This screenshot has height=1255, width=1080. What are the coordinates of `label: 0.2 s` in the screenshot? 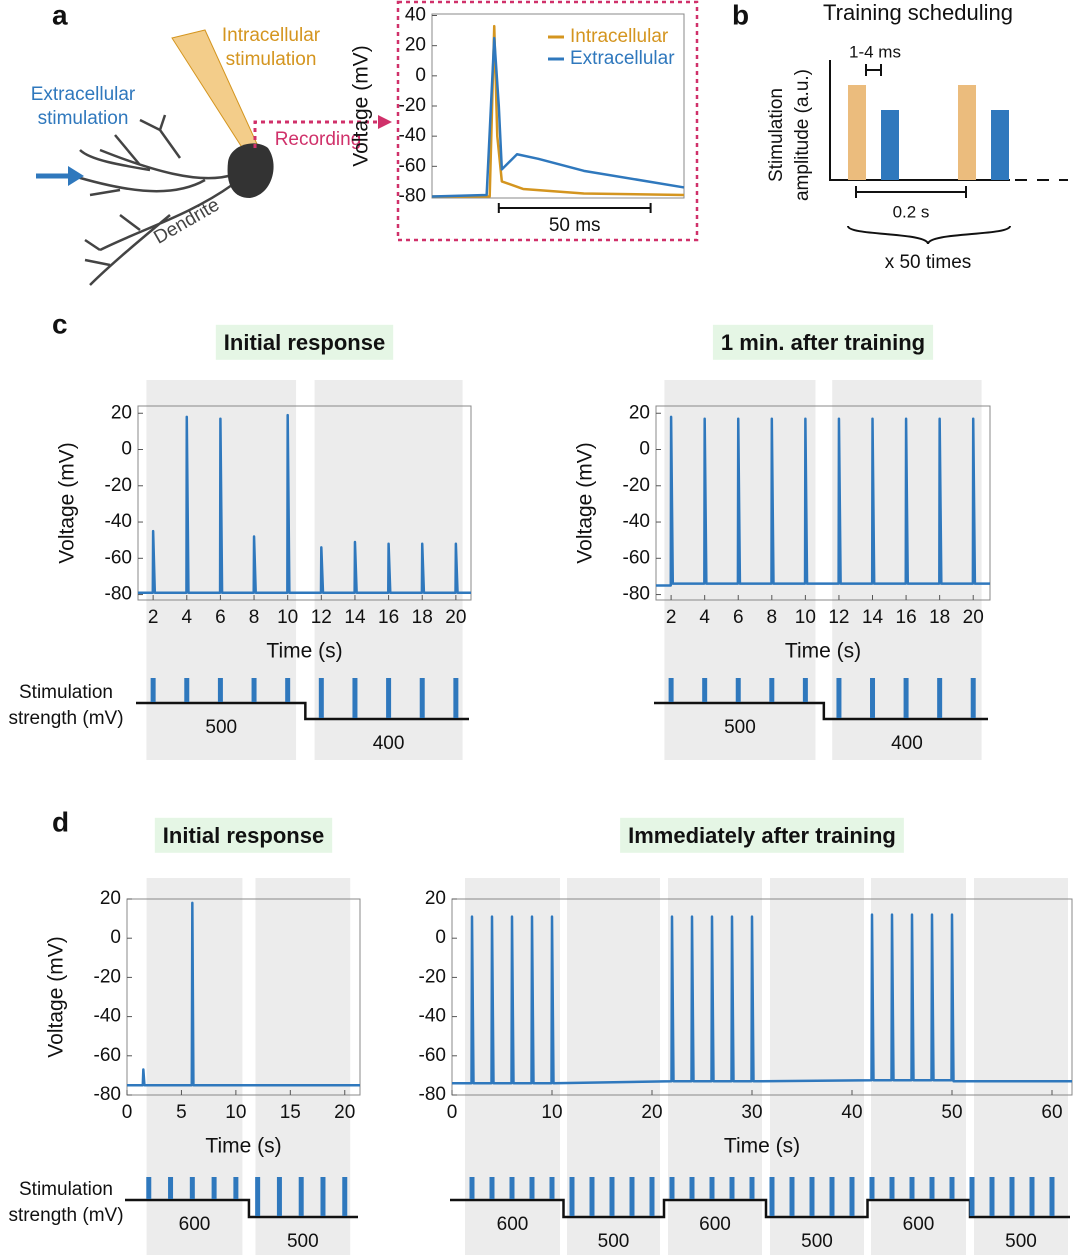 It's located at (911, 211).